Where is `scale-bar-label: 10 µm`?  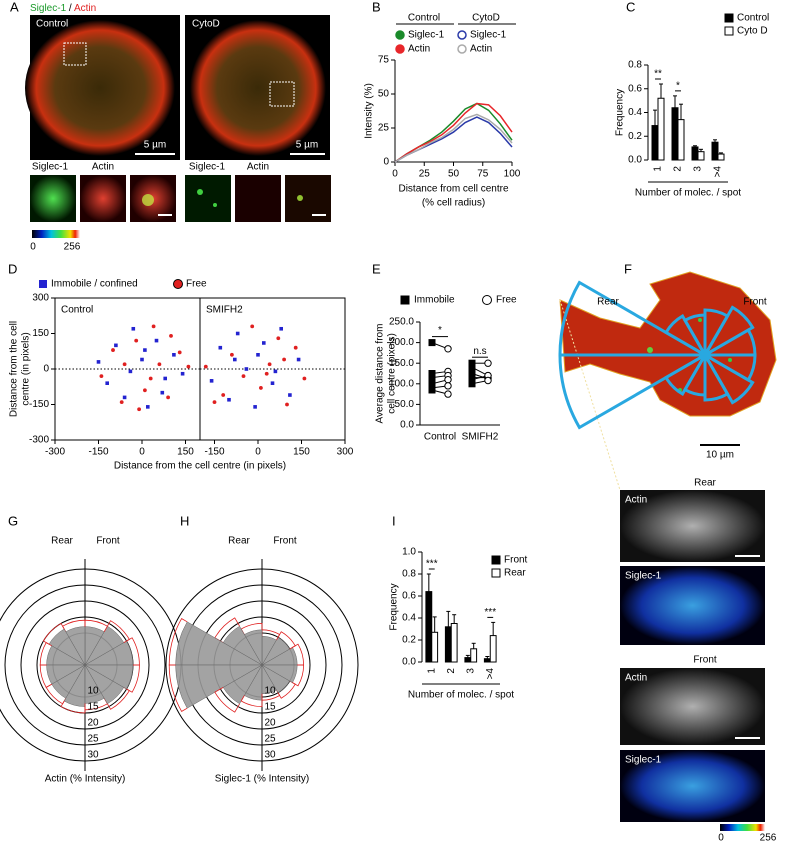 scale-bar-label: 10 µm is located at coordinates (720, 455).